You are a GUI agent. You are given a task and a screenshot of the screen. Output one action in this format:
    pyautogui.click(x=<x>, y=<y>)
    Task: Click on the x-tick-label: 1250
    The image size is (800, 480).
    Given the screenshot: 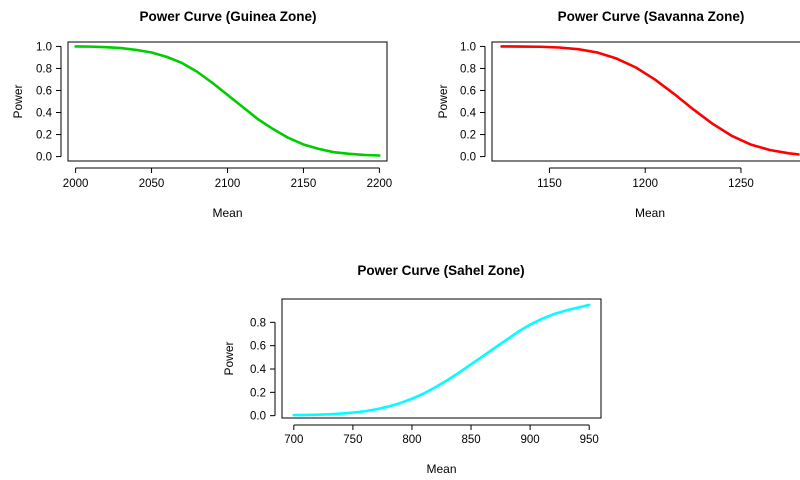 What is the action you would take?
    pyautogui.click(x=741, y=184)
    